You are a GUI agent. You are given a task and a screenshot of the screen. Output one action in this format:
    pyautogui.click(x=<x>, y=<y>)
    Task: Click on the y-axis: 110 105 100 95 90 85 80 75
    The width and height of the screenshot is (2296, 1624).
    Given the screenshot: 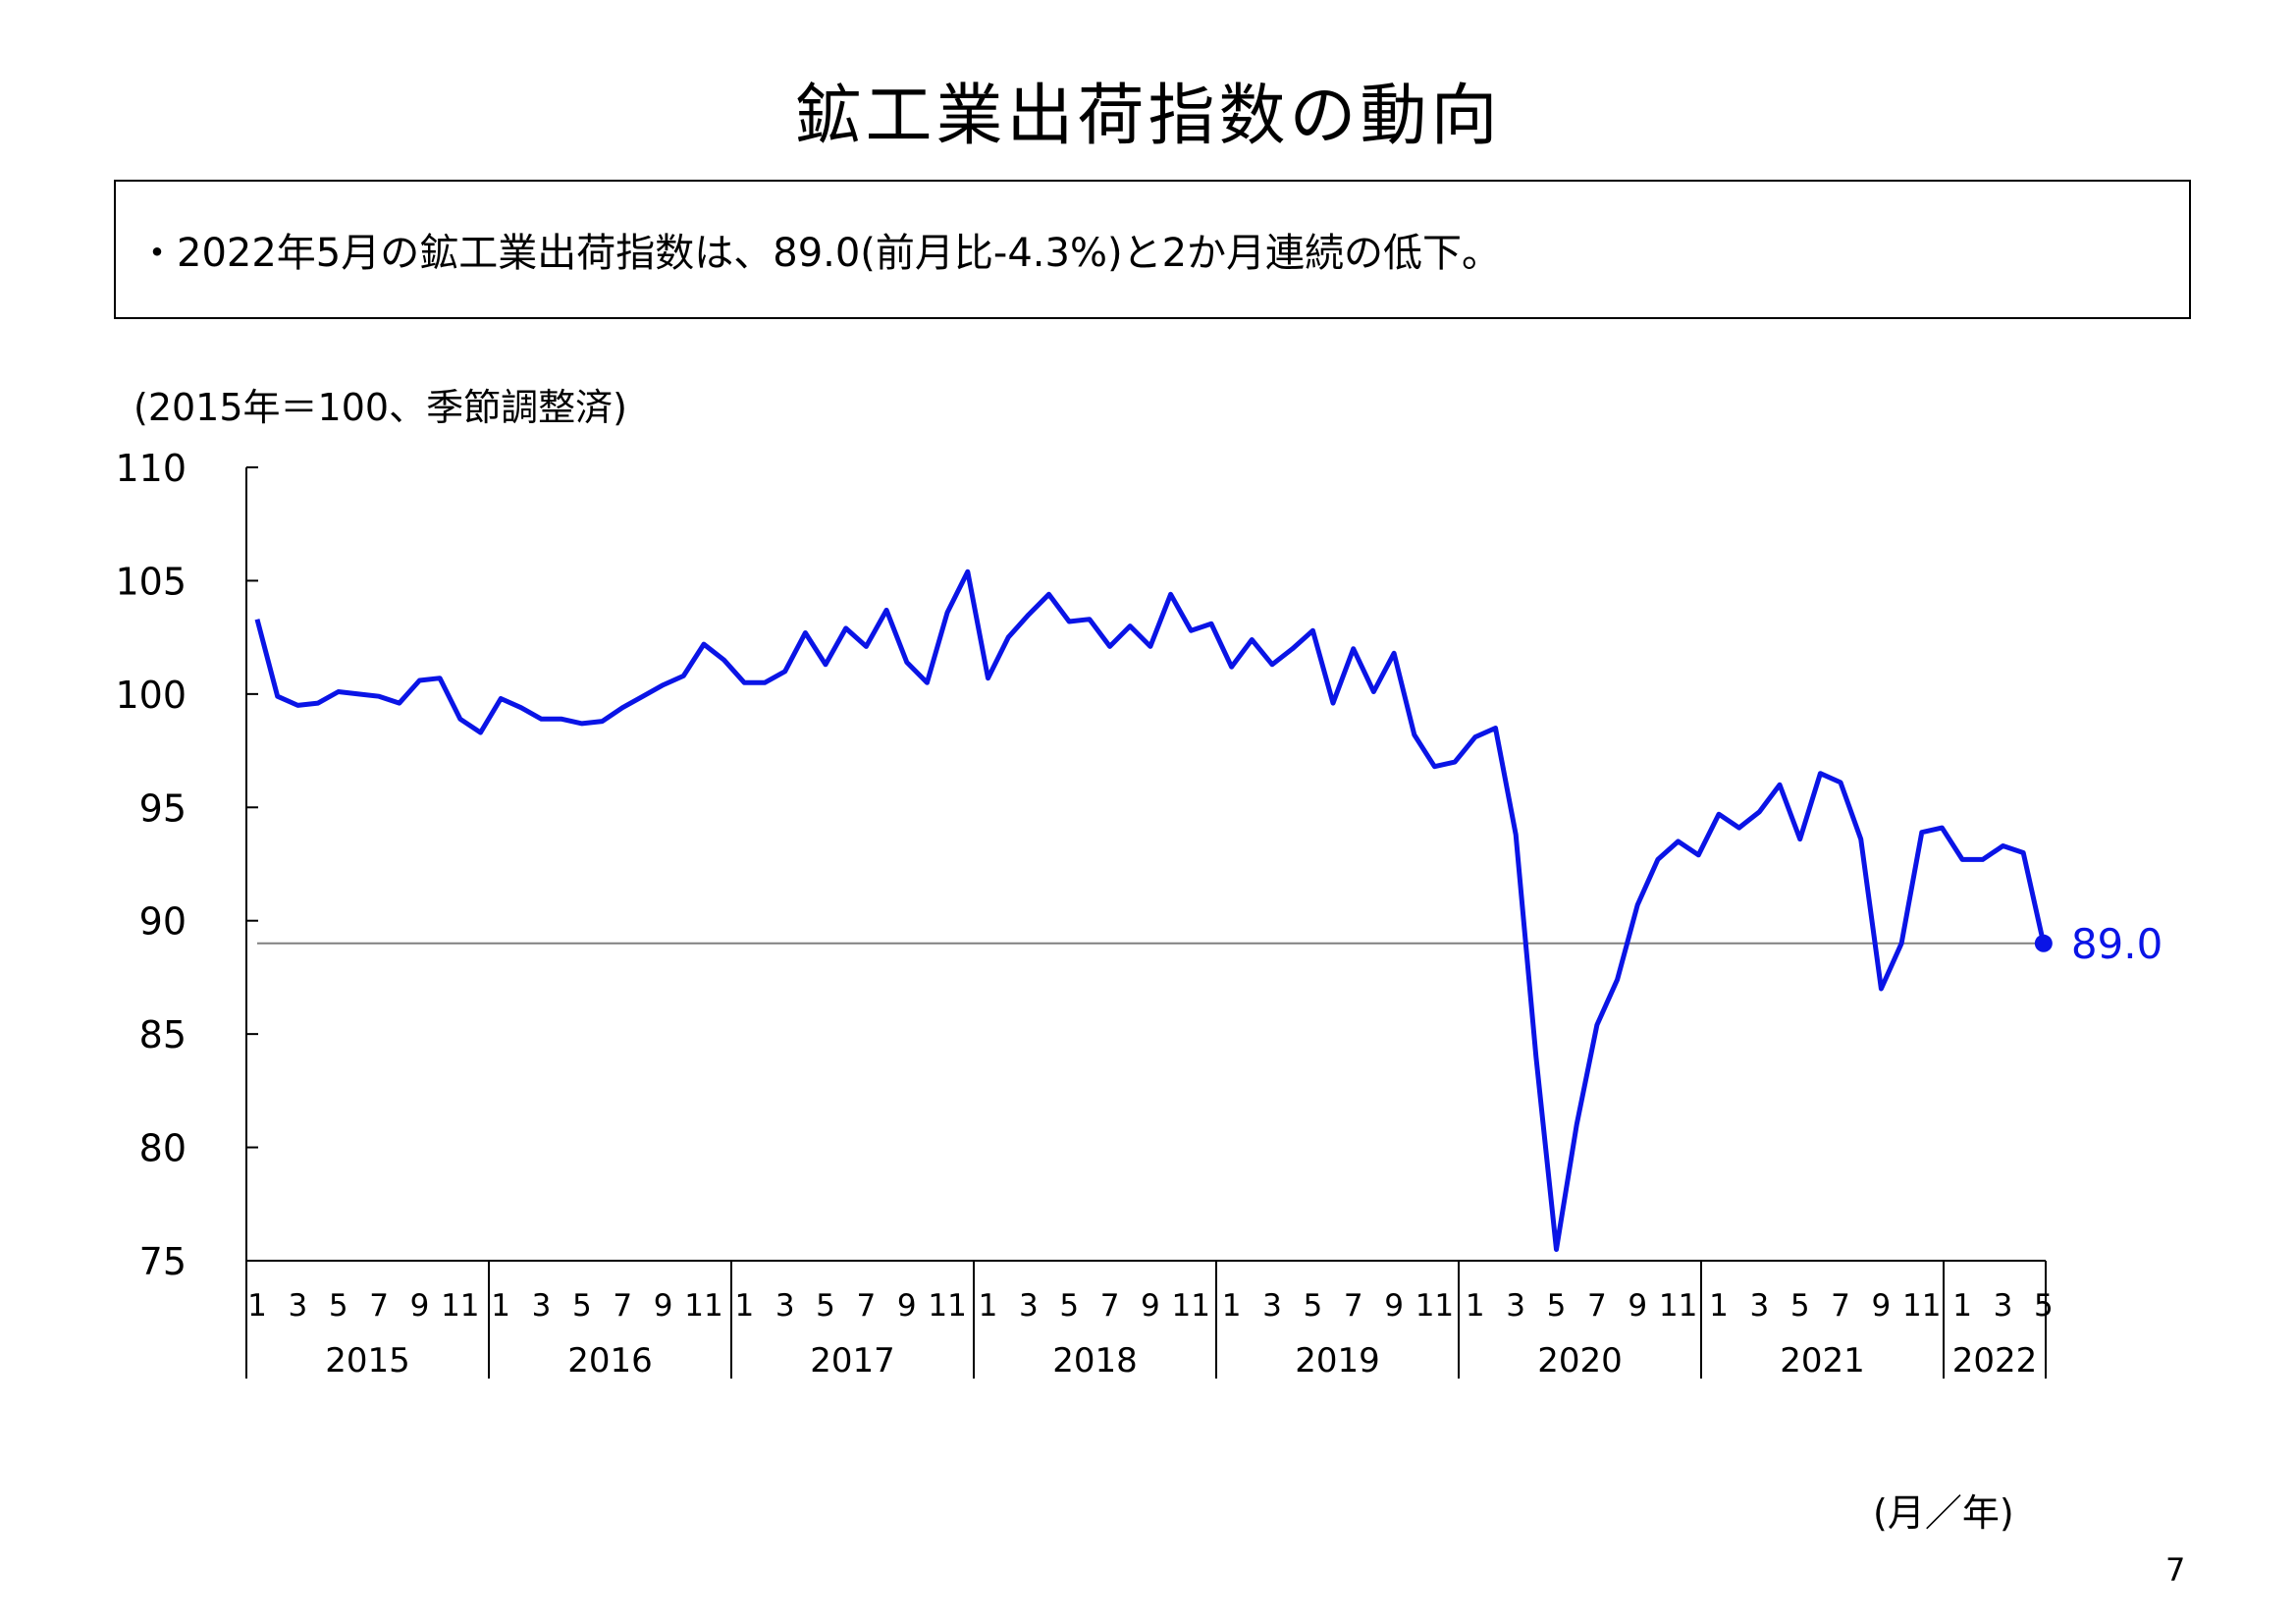 What is the action you would take?
    pyautogui.click(x=186, y=865)
    